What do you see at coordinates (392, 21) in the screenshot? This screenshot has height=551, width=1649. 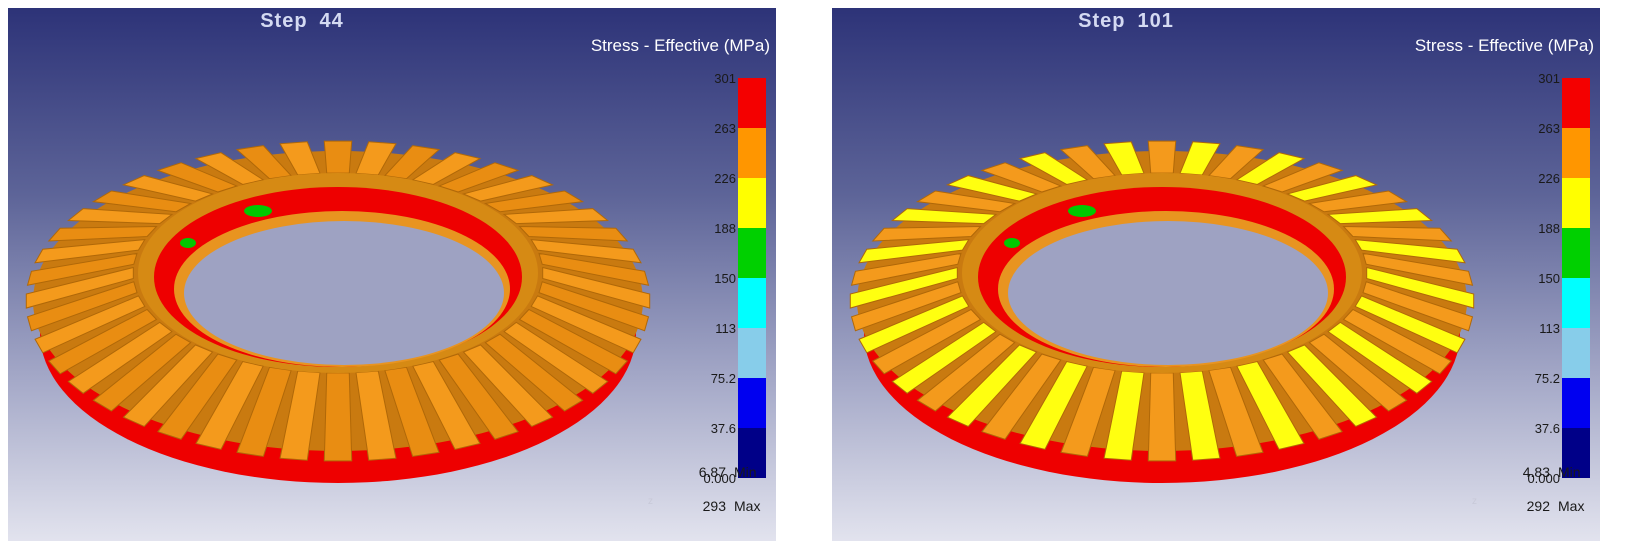 I see `step-title: Step 44` at bounding box center [392, 21].